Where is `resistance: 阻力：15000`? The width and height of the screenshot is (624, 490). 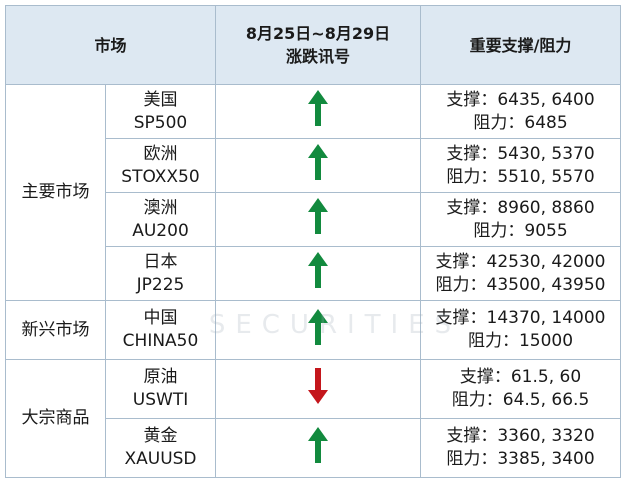 resistance: 阻力：15000 is located at coordinates (520, 341).